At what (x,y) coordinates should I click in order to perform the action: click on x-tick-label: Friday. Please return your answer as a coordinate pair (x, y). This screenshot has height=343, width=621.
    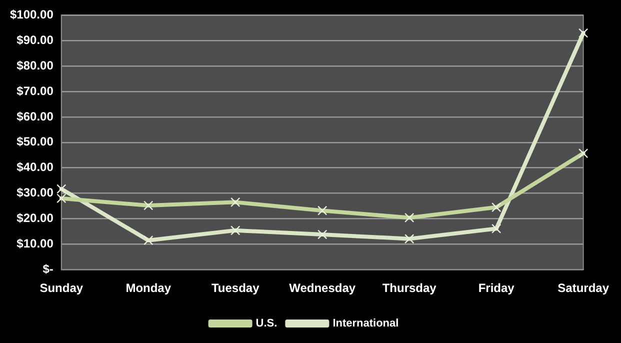
    Looking at the image, I should click on (496, 288).